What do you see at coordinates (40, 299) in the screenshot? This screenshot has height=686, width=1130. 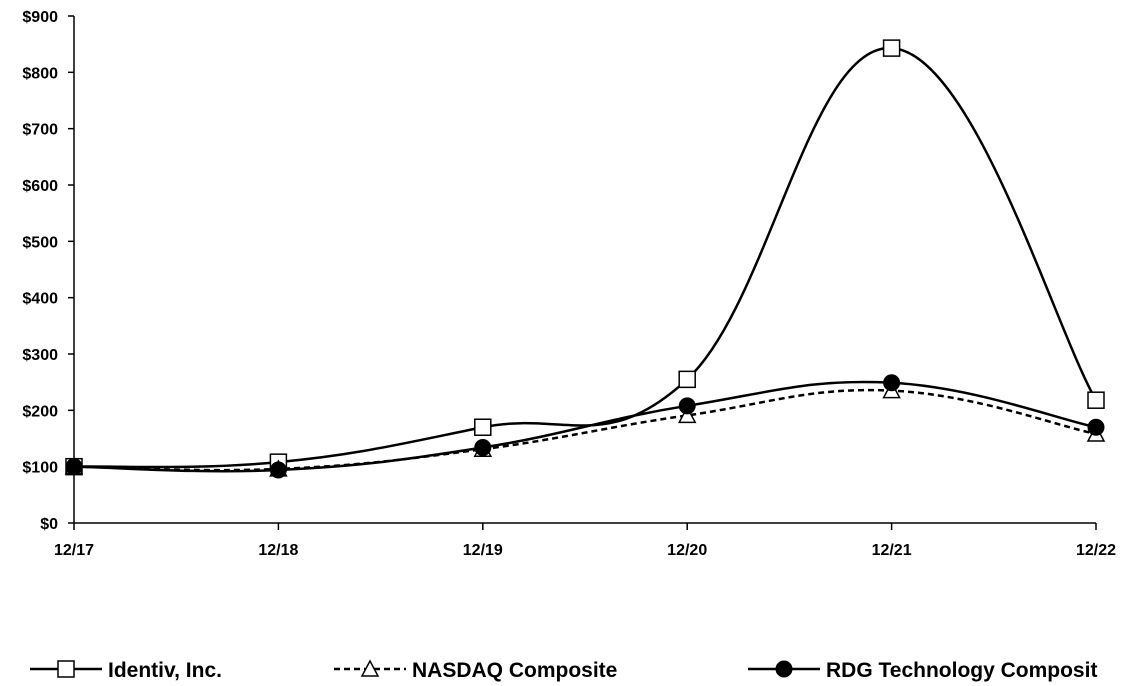 I see `y-tick-label: $400` at bounding box center [40, 299].